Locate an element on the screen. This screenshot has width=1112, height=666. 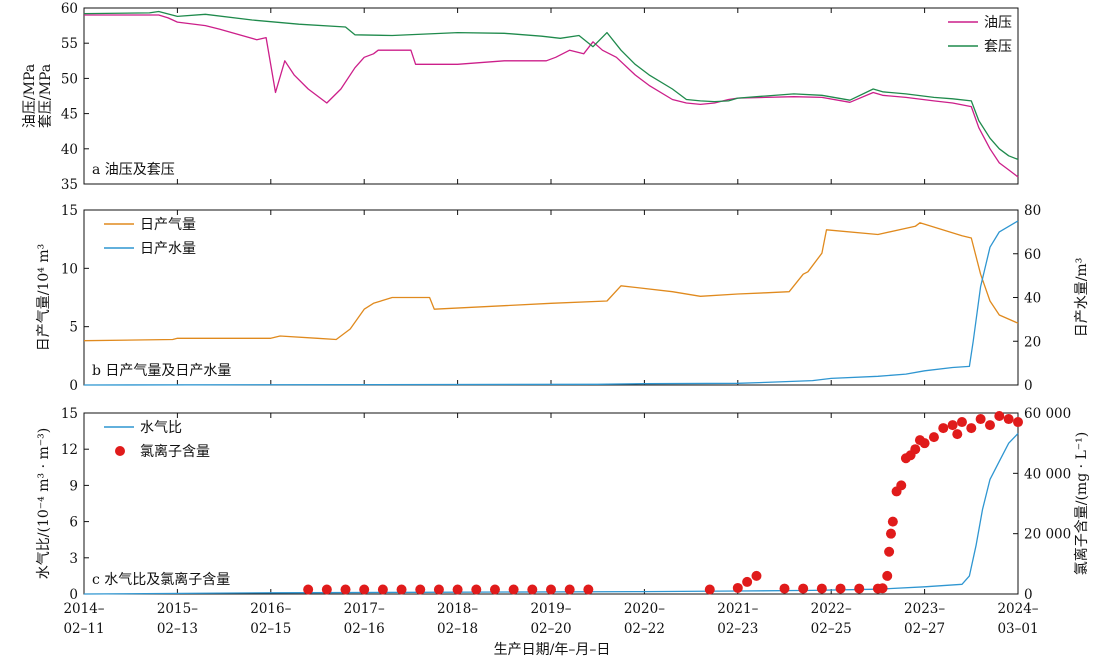
x-tick-label-year: 2024– is located at coordinates (1017, 609).